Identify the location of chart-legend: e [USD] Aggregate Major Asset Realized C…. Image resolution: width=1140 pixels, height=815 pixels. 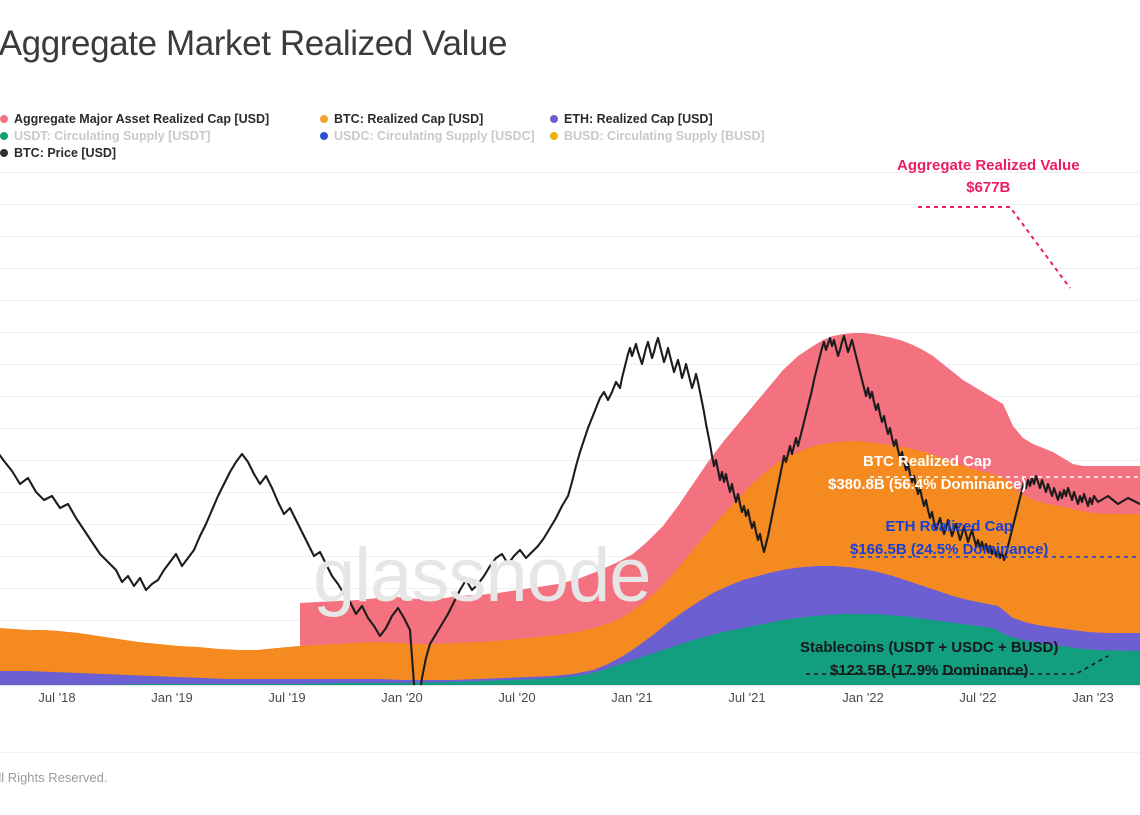
(570, 135).